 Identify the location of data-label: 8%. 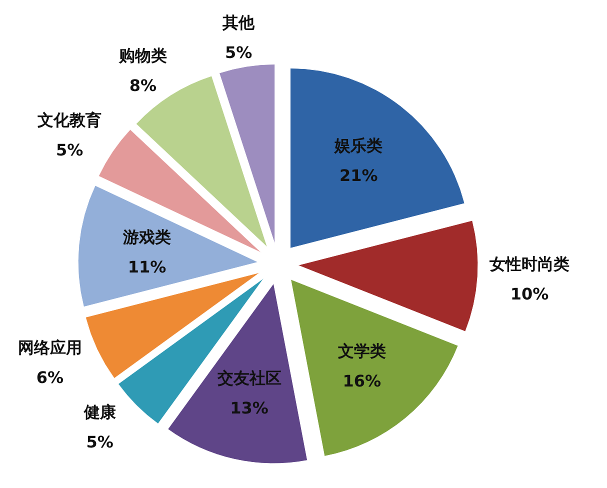
(143, 84).